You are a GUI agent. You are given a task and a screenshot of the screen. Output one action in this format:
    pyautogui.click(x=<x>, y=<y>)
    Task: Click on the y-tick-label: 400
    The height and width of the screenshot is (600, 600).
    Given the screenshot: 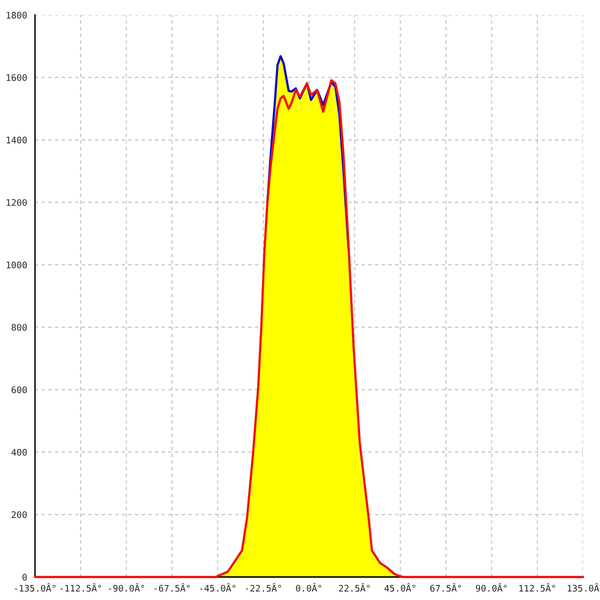 What is the action you would take?
    pyautogui.click(x=19, y=452)
    